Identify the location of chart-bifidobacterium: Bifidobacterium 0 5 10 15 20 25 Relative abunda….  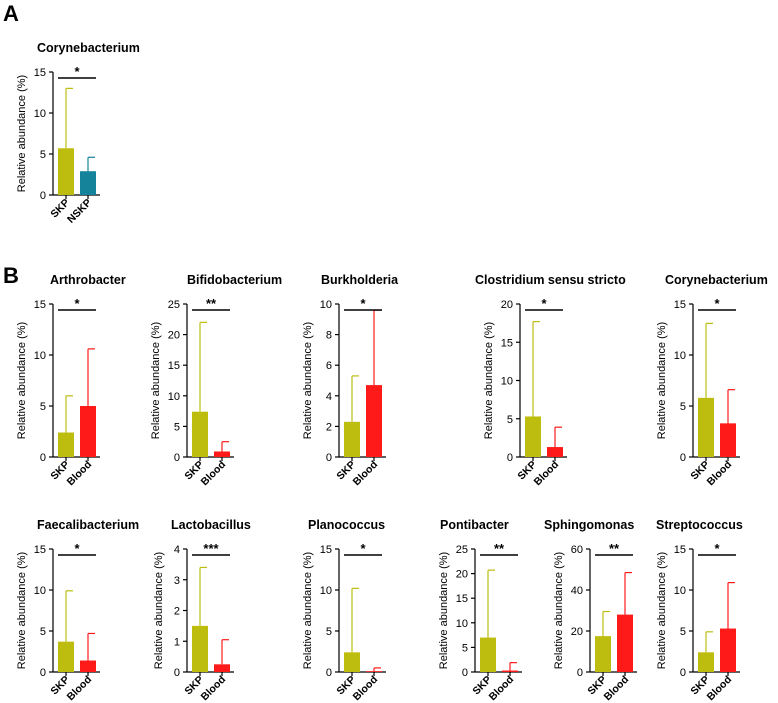
(216, 380).